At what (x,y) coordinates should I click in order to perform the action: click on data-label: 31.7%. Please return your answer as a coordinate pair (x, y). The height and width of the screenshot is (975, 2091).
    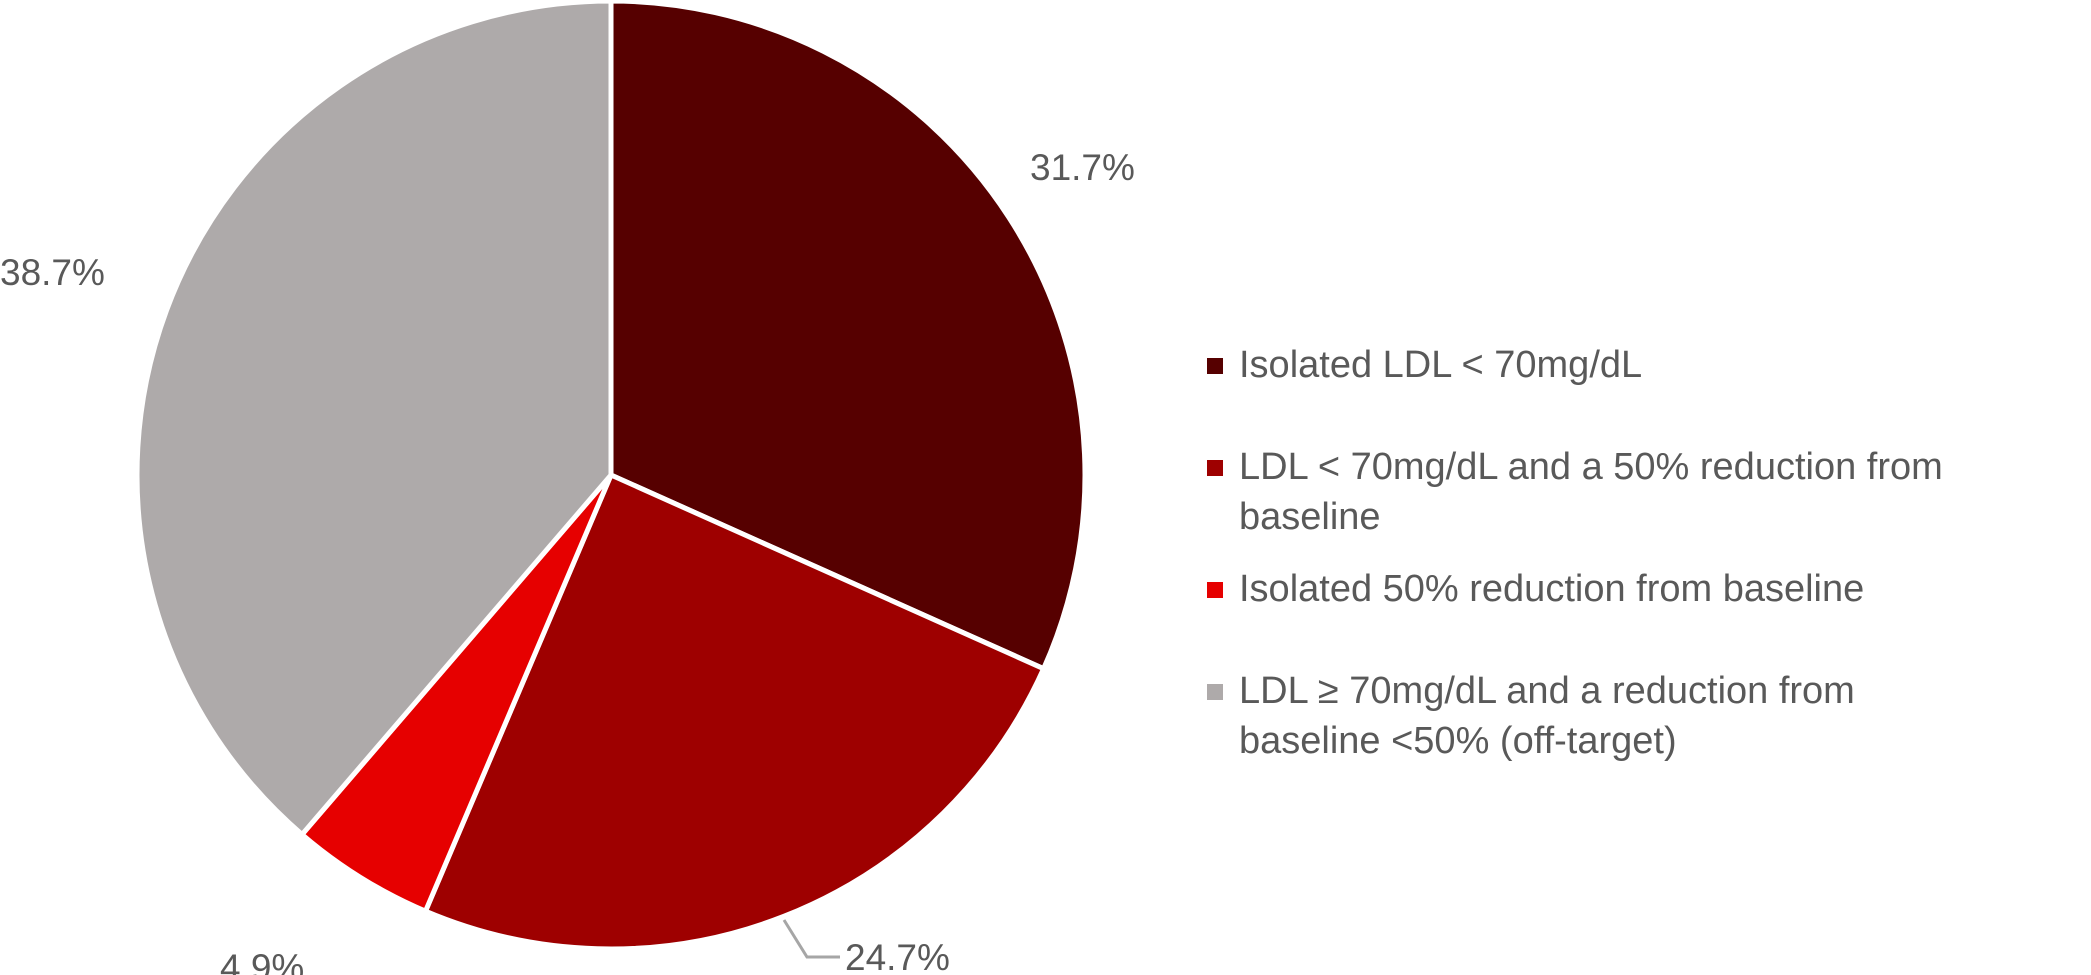
    Looking at the image, I should click on (1082, 167).